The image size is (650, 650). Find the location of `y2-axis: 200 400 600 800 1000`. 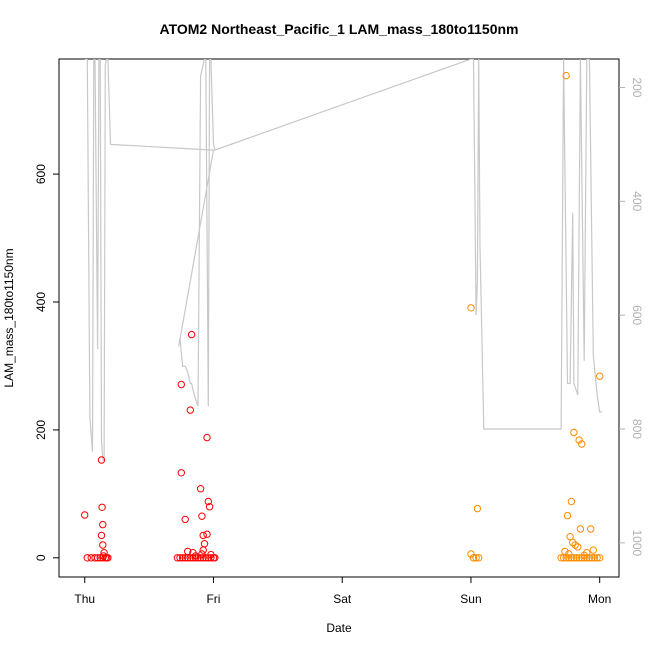

y2-axis: 200 400 600 800 1000 is located at coordinates (631, 317).